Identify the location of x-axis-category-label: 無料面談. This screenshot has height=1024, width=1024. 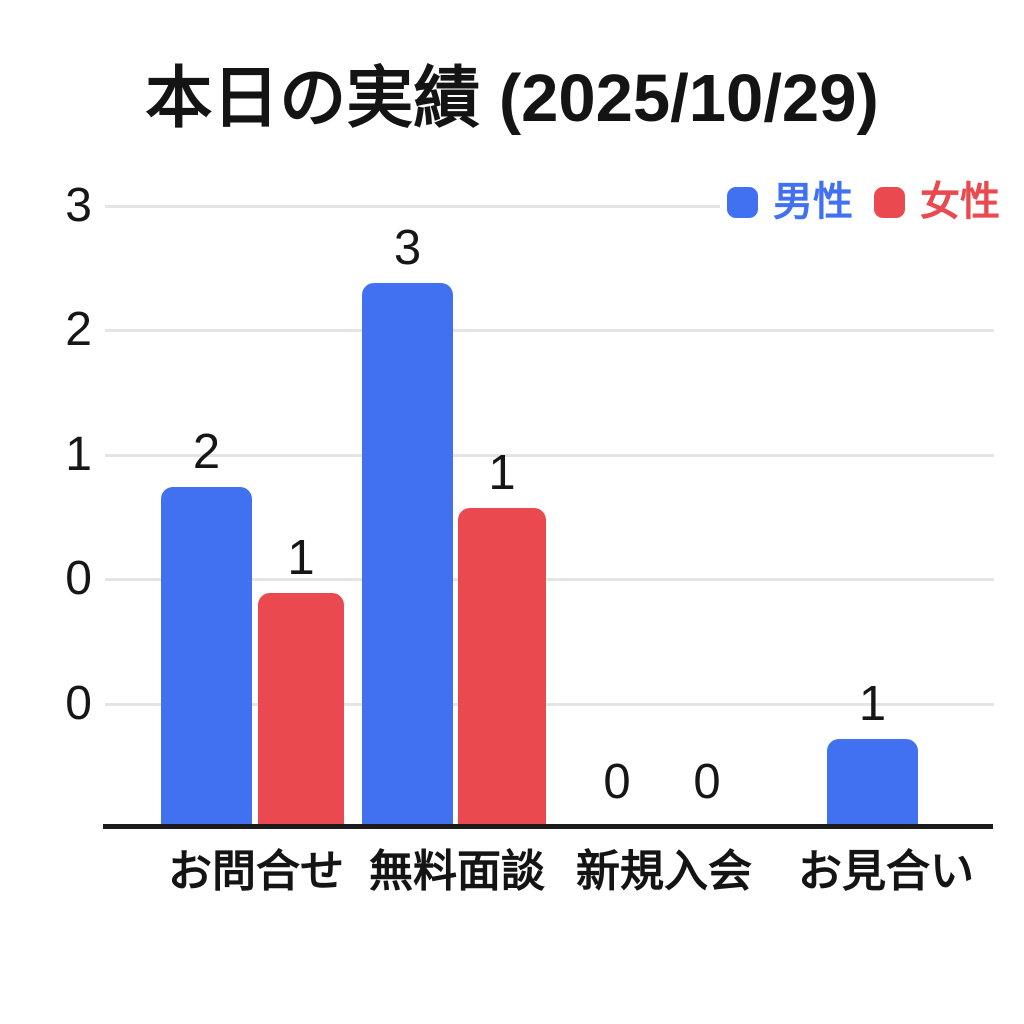
(457, 871).